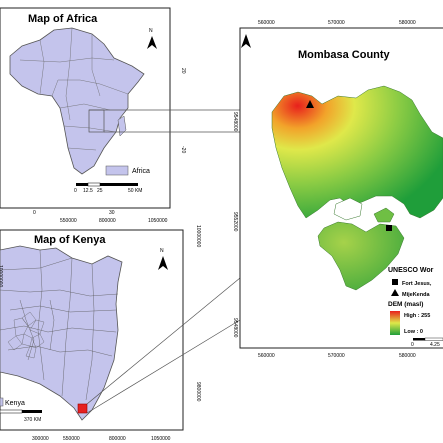 Image resolution: width=443 pixels, height=443 pixels. What do you see at coordinates (127, 170) in the screenshot?
I see `africa-legend: Africa` at bounding box center [127, 170].